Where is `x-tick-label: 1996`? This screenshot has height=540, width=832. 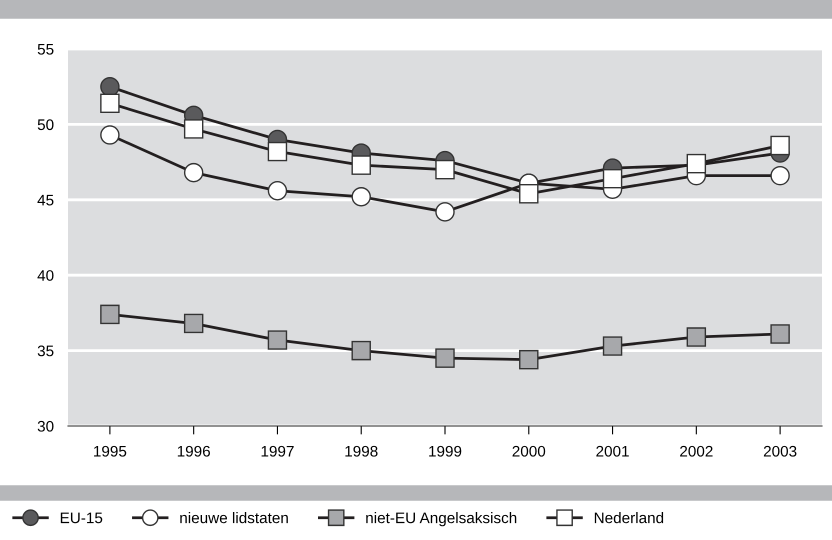
x-tick-label: 1996 is located at coordinates (194, 451).